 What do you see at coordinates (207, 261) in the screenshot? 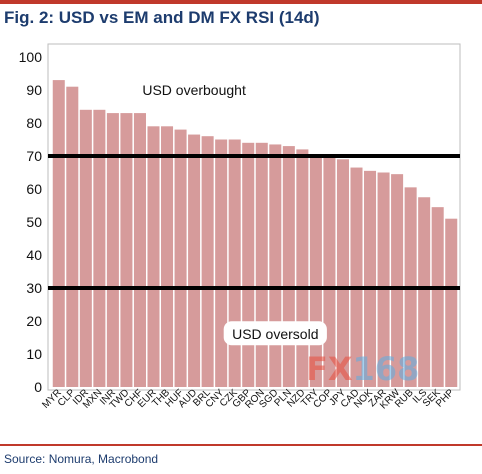
I see `bar-brl` at bounding box center [207, 261].